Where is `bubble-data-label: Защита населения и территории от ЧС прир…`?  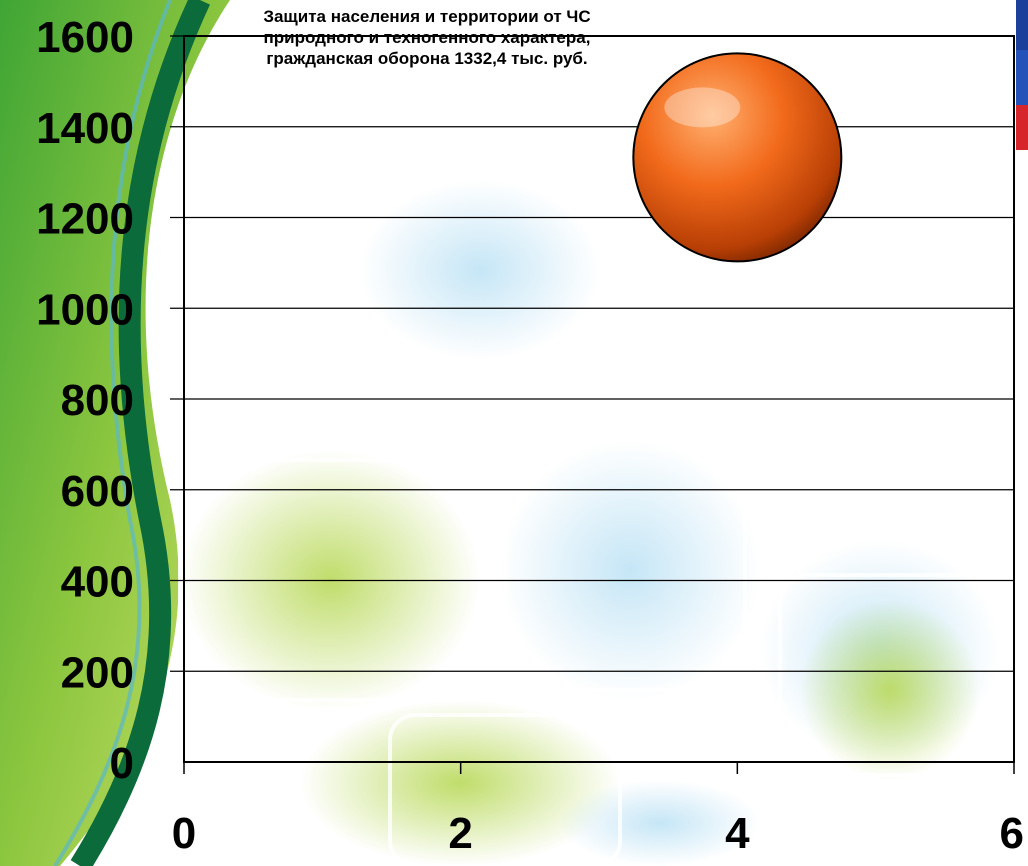
bubble-data-label: Защита населения и территории от ЧС прир… is located at coordinates (427, 37).